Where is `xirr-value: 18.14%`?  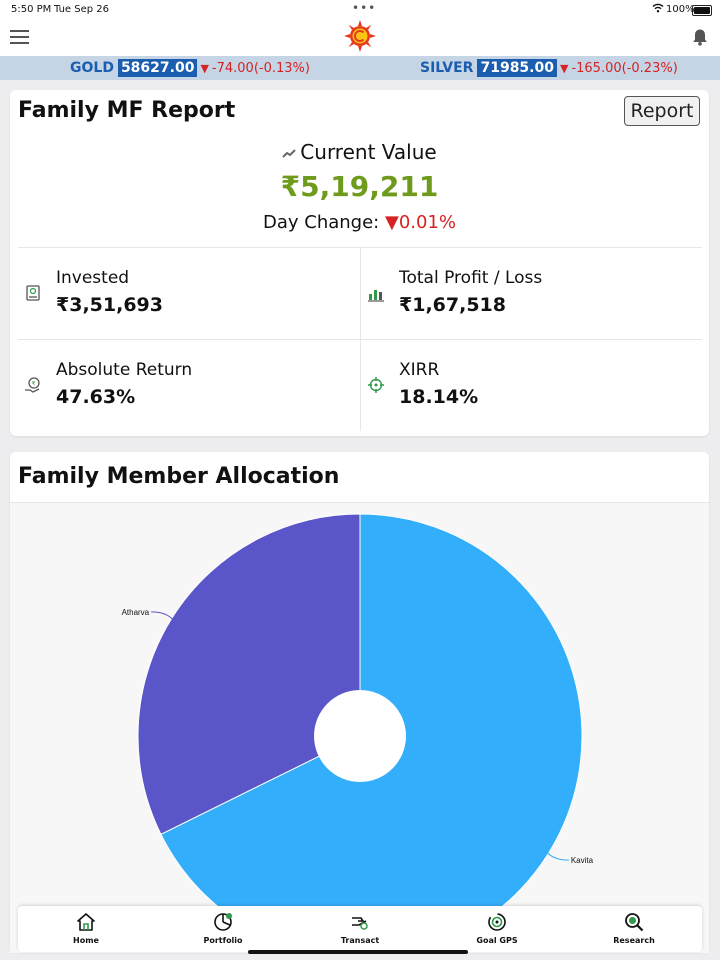 xirr-value: 18.14% is located at coordinates (439, 397).